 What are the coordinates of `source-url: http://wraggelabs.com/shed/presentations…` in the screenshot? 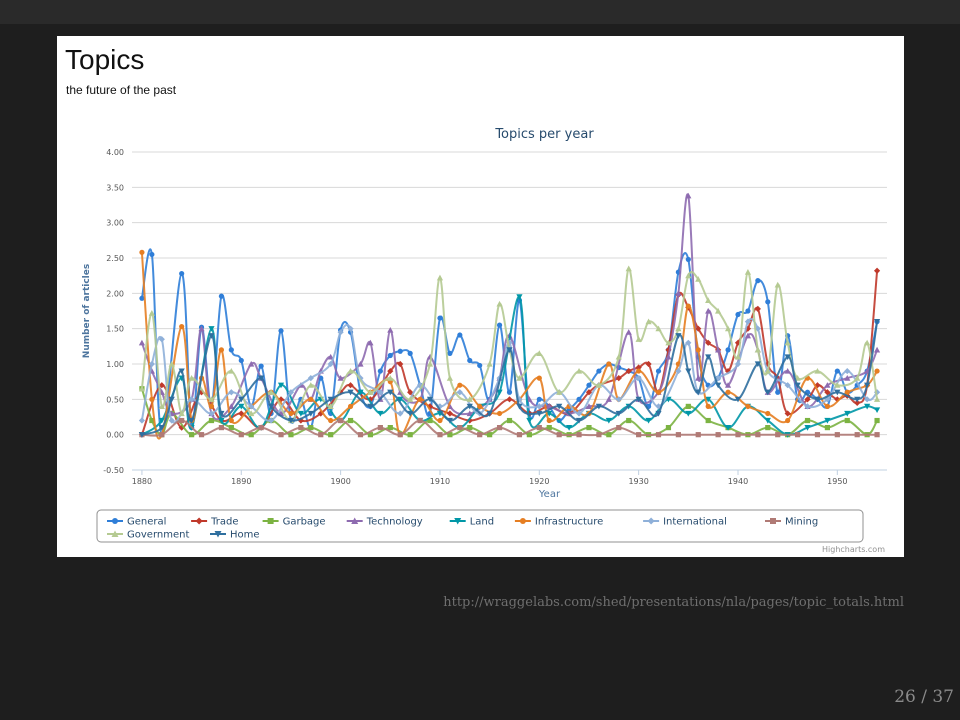 It's located at (673, 602).